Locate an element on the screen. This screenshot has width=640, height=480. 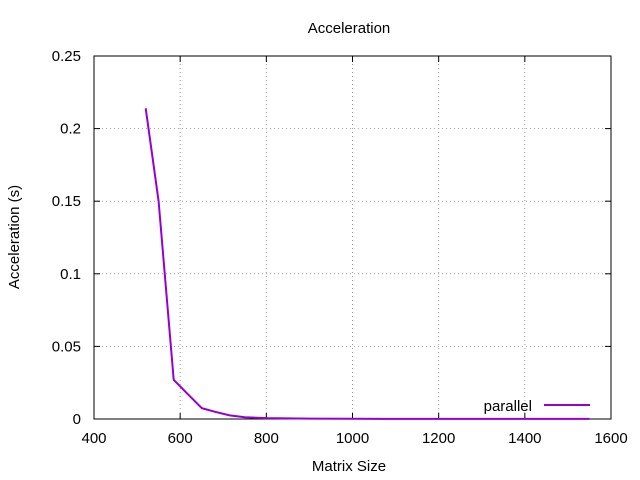
x-tick-label: 1600 is located at coordinates (610, 438).